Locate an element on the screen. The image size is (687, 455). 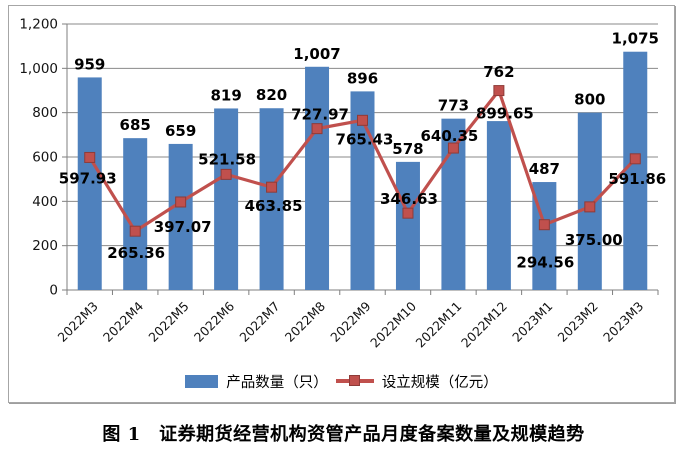
line-data-label: 265.36 is located at coordinates (136, 253).